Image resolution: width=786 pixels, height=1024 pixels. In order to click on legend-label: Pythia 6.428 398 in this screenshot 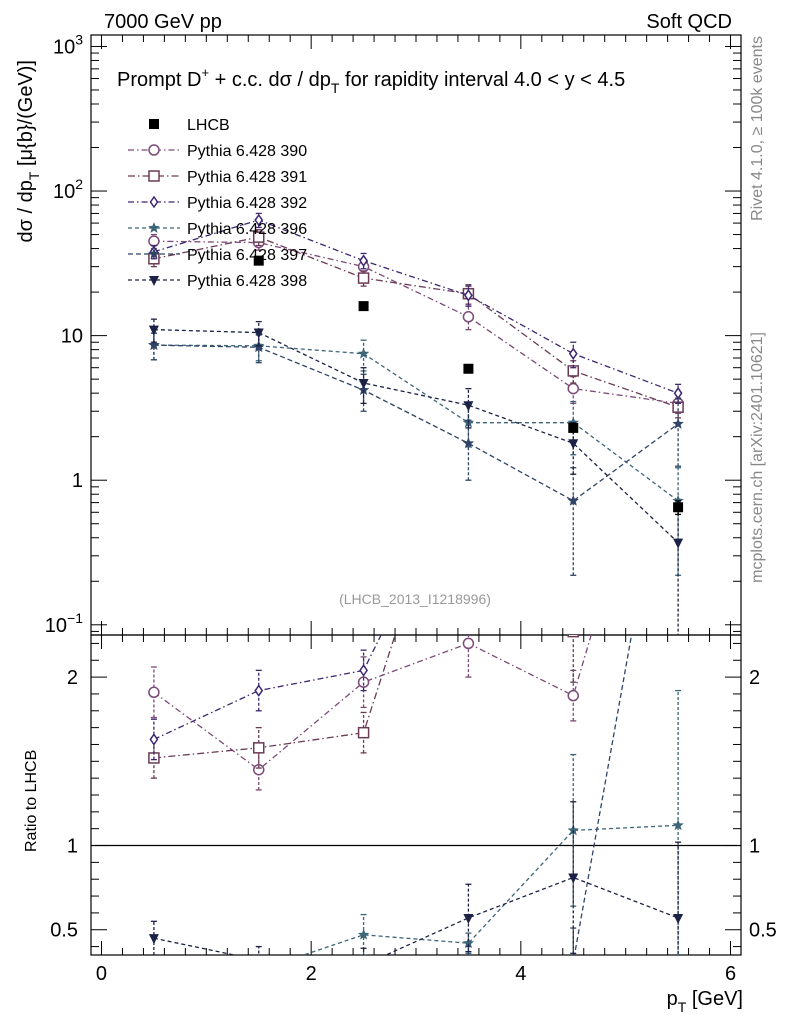, I will do `click(247, 281)`.